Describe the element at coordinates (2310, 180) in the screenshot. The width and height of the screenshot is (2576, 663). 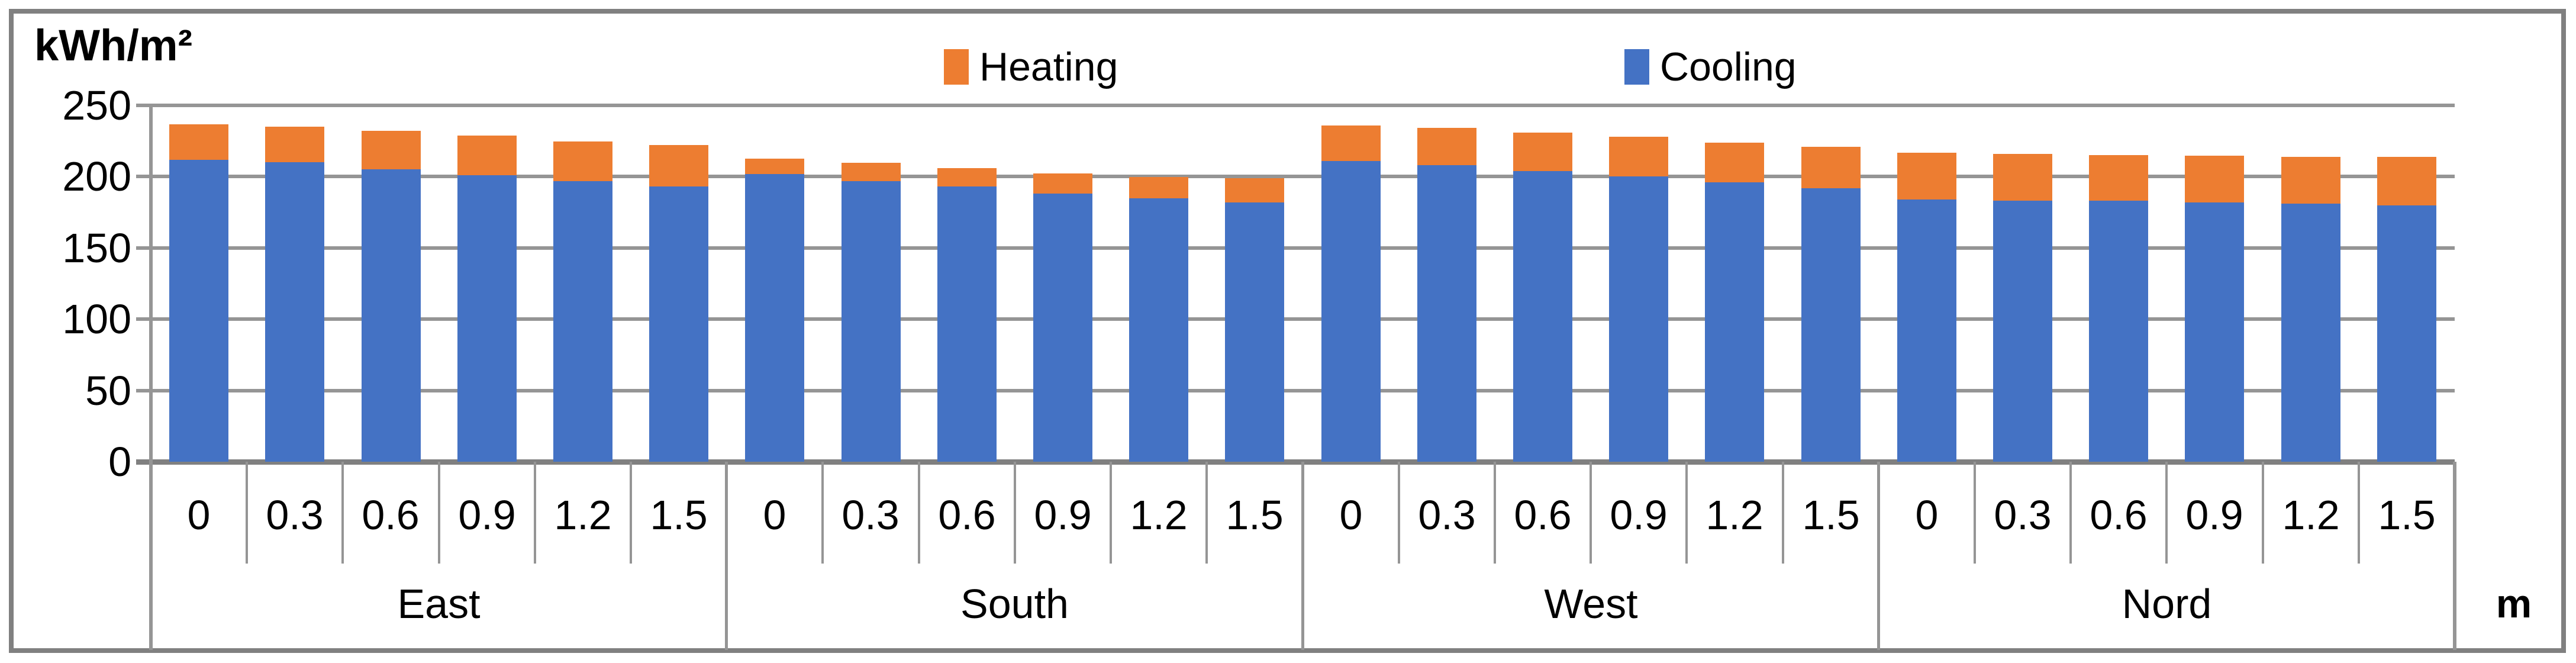
I see `bar-heating-nord-1.2` at that location.